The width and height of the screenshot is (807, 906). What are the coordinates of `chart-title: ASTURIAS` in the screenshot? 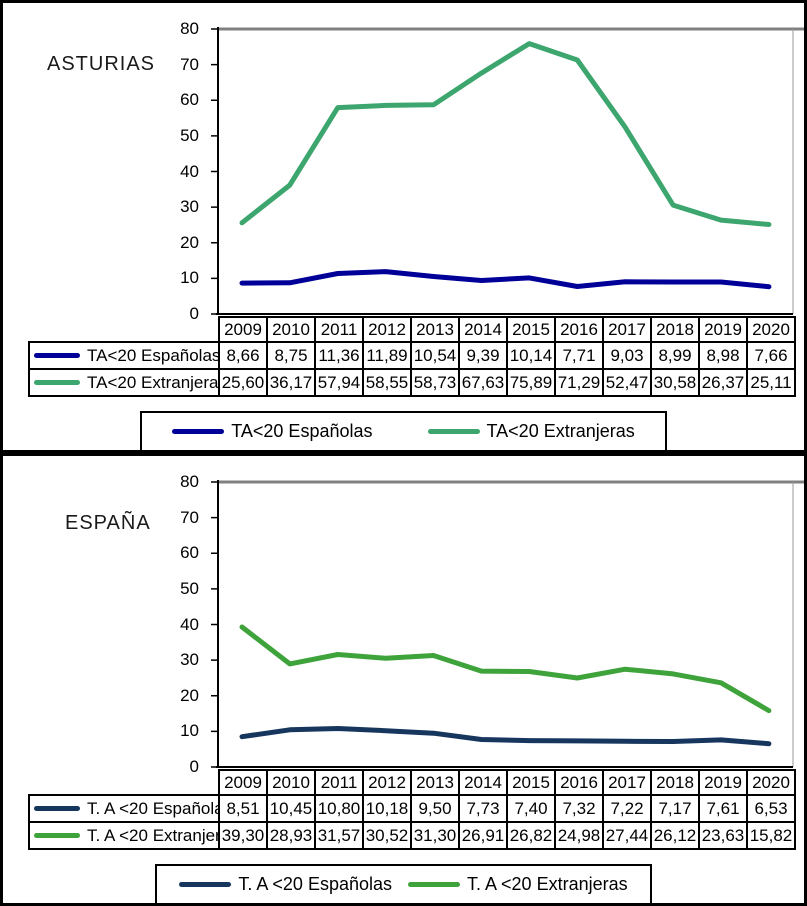 It's located at (101, 64).